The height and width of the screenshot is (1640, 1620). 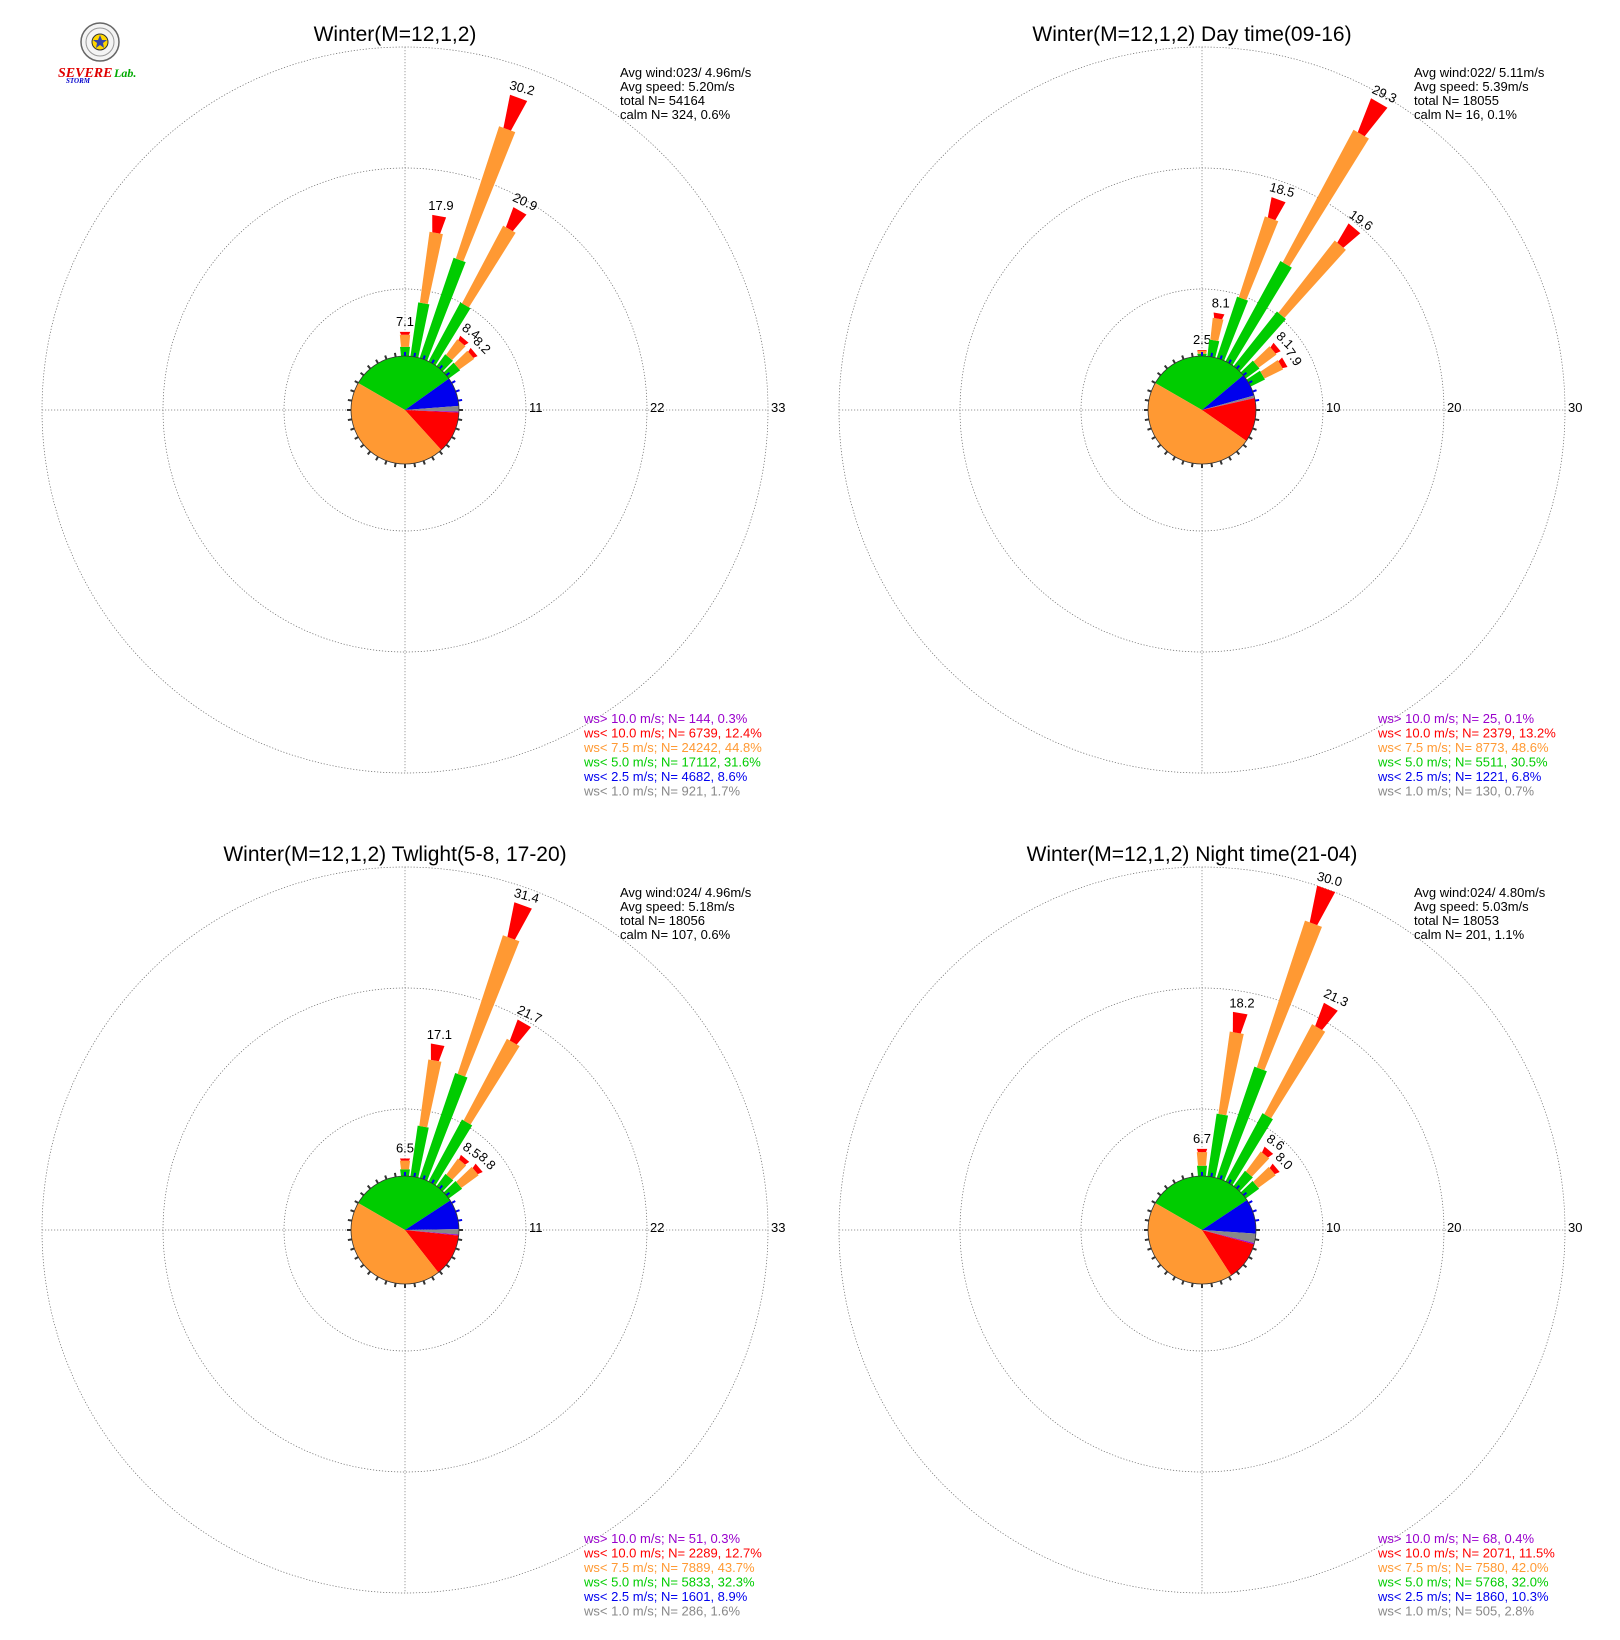 What do you see at coordinates (1454, 1227) in the screenshot?
I see `ring-tick-label: 20` at bounding box center [1454, 1227].